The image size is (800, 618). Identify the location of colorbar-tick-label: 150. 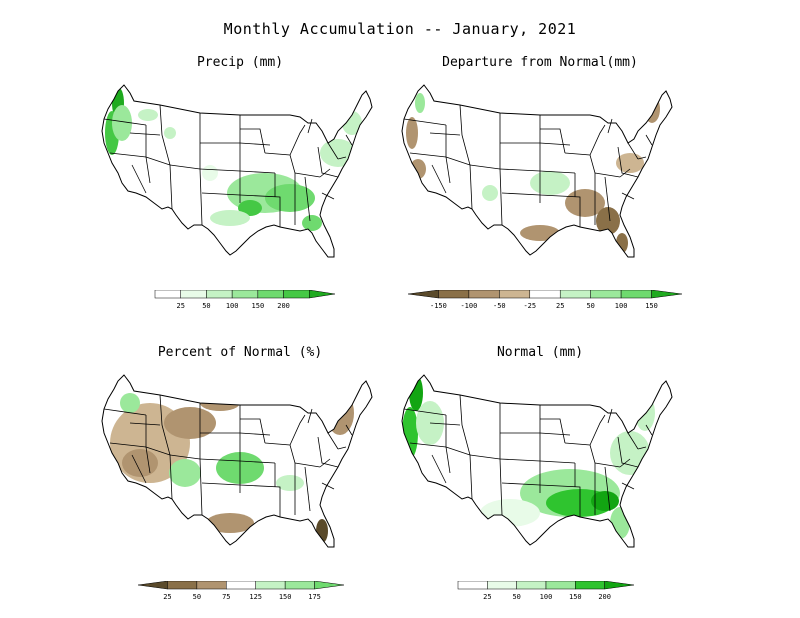
(258, 306).